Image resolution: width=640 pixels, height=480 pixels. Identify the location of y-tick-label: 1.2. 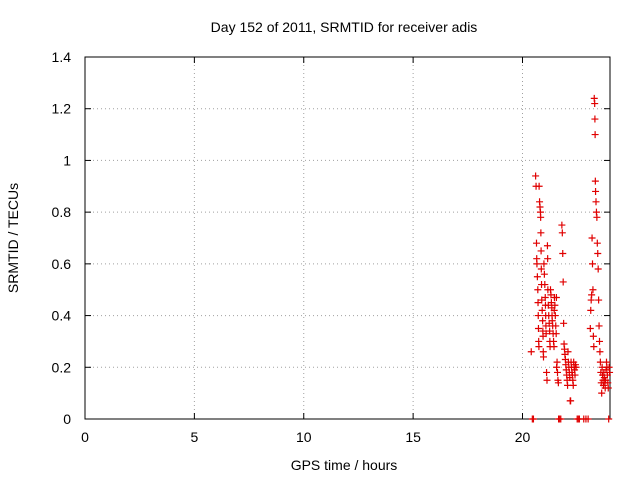
(62, 109).